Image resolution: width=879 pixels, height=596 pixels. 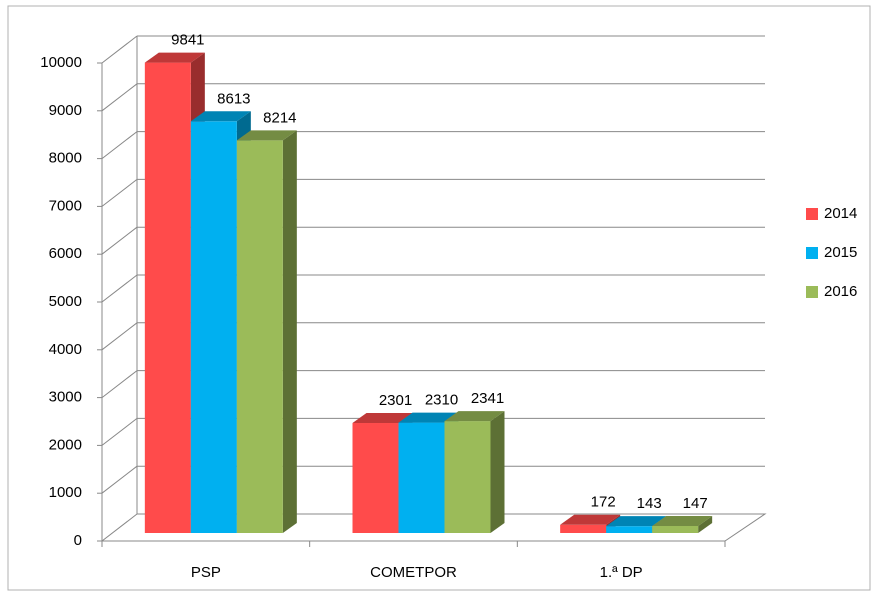 What do you see at coordinates (65, 253) in the screenshot?
I see `y-tick-label: 6000` at bounding box center [65, 253].